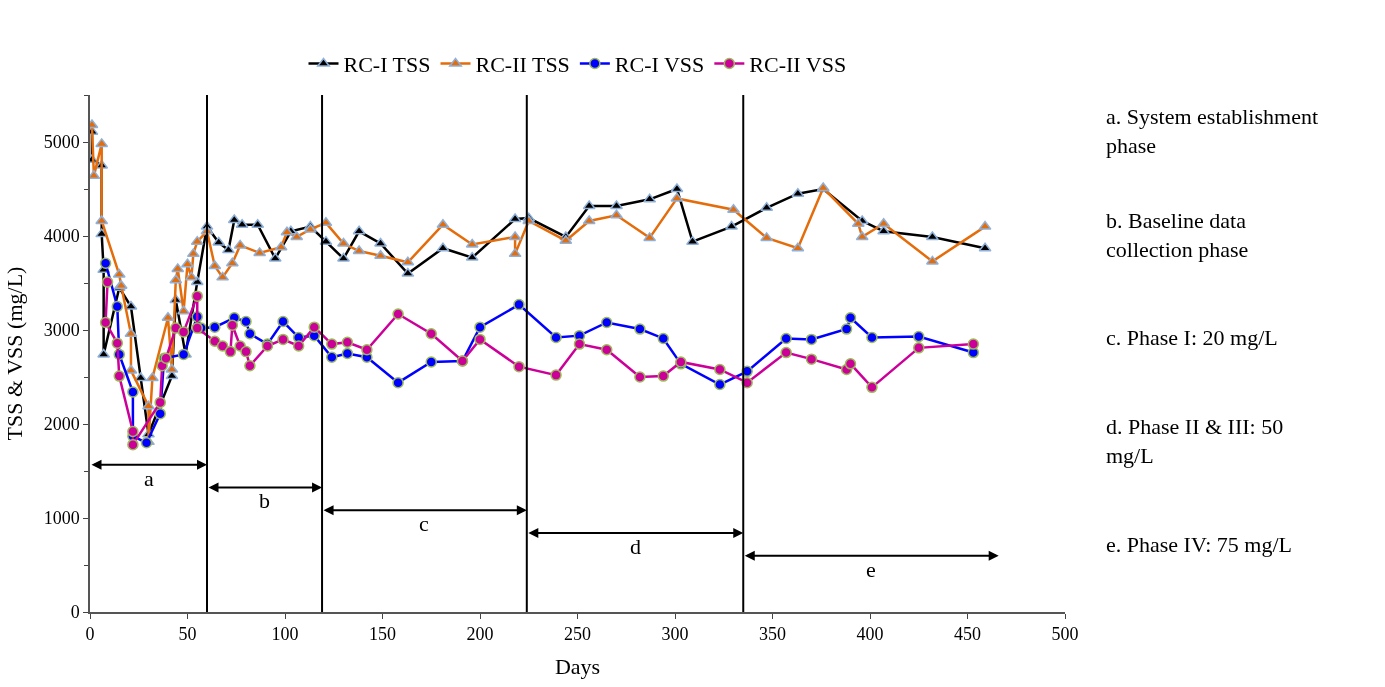  I want to click on y-tick-label: 4000, so click(61, 236).